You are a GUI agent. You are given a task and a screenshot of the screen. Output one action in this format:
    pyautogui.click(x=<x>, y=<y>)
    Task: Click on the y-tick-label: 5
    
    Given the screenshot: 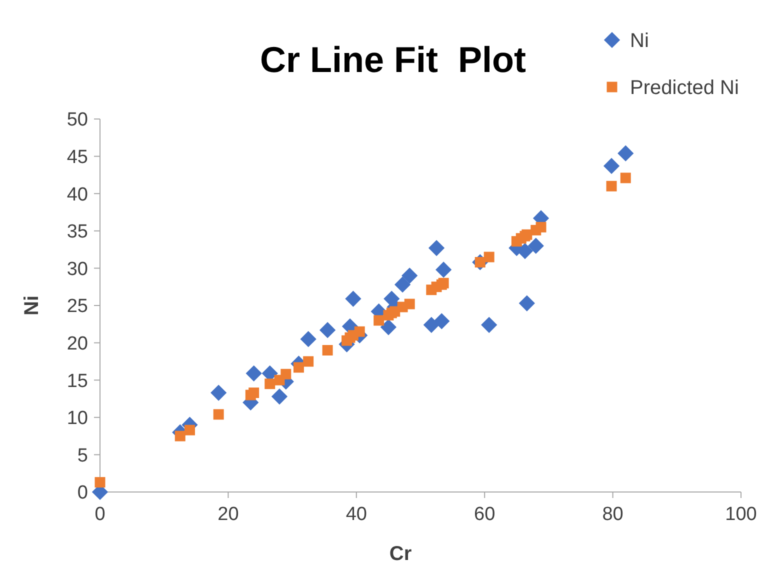 What is the action you would take?
    pyautogui.click(x=82, y=455)
    